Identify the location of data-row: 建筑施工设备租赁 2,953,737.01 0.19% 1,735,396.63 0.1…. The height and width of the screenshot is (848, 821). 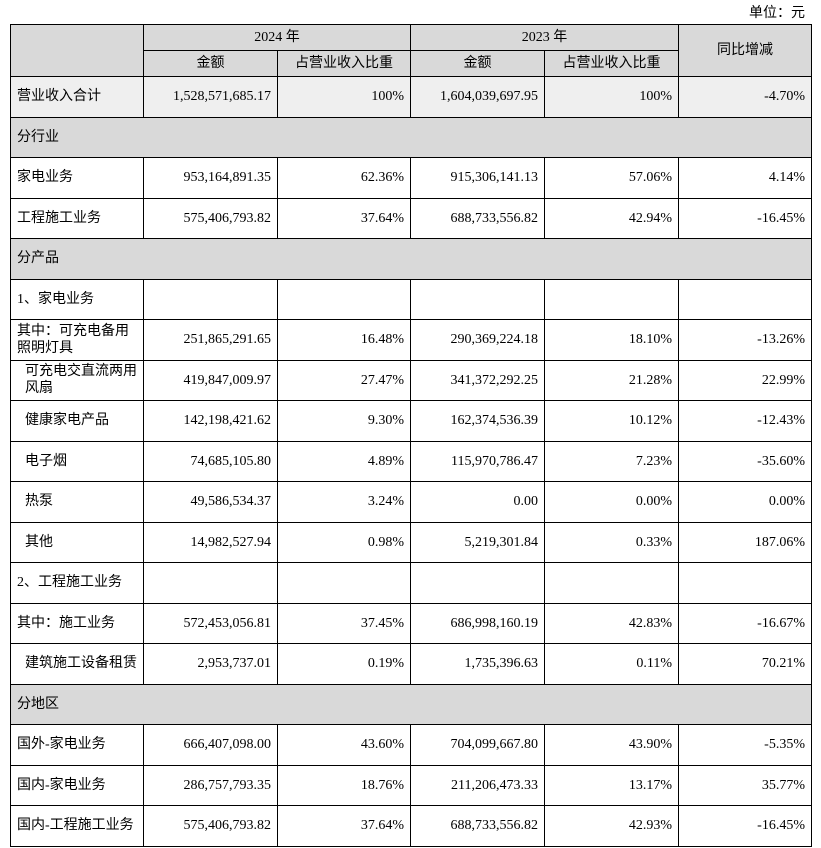
(411, 664).